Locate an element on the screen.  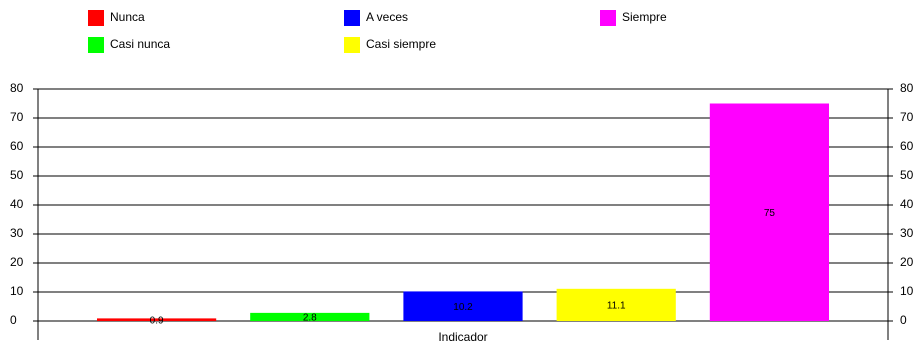
y-tick-label: 20 is located at coordinates (17, 262).